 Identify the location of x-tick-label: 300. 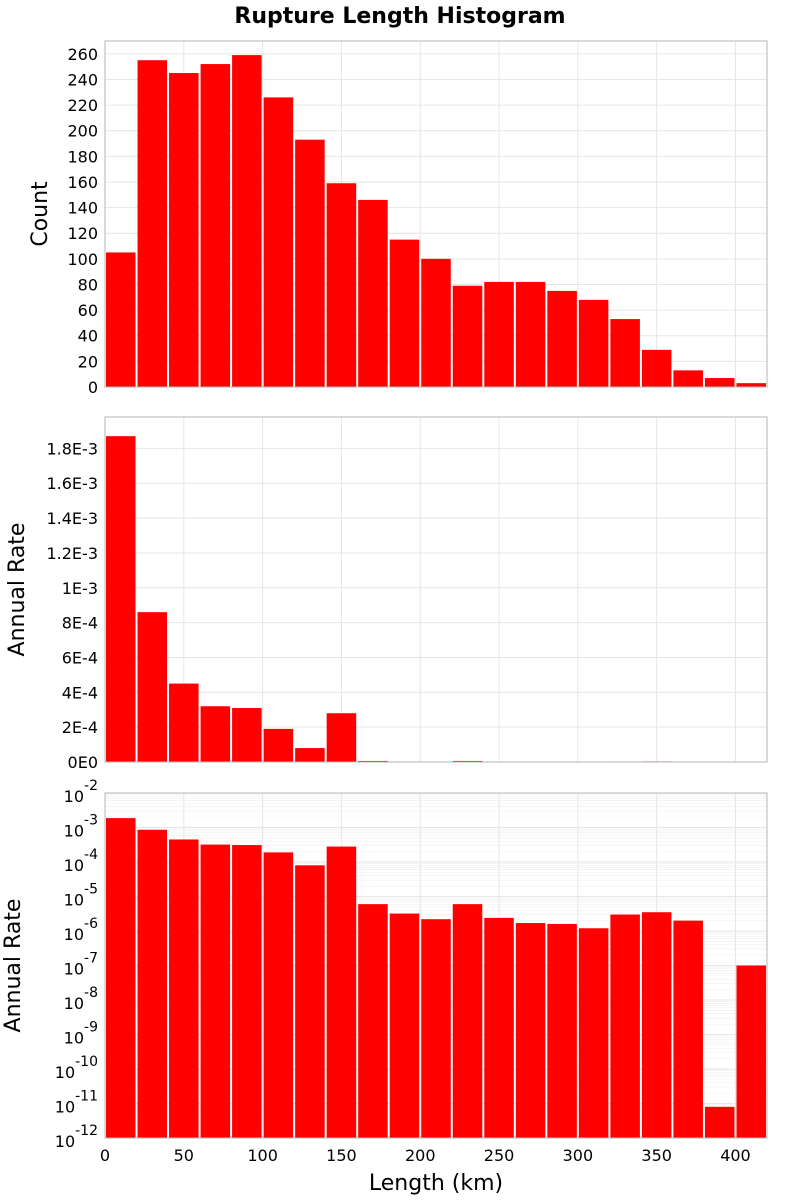
(578, 1155).